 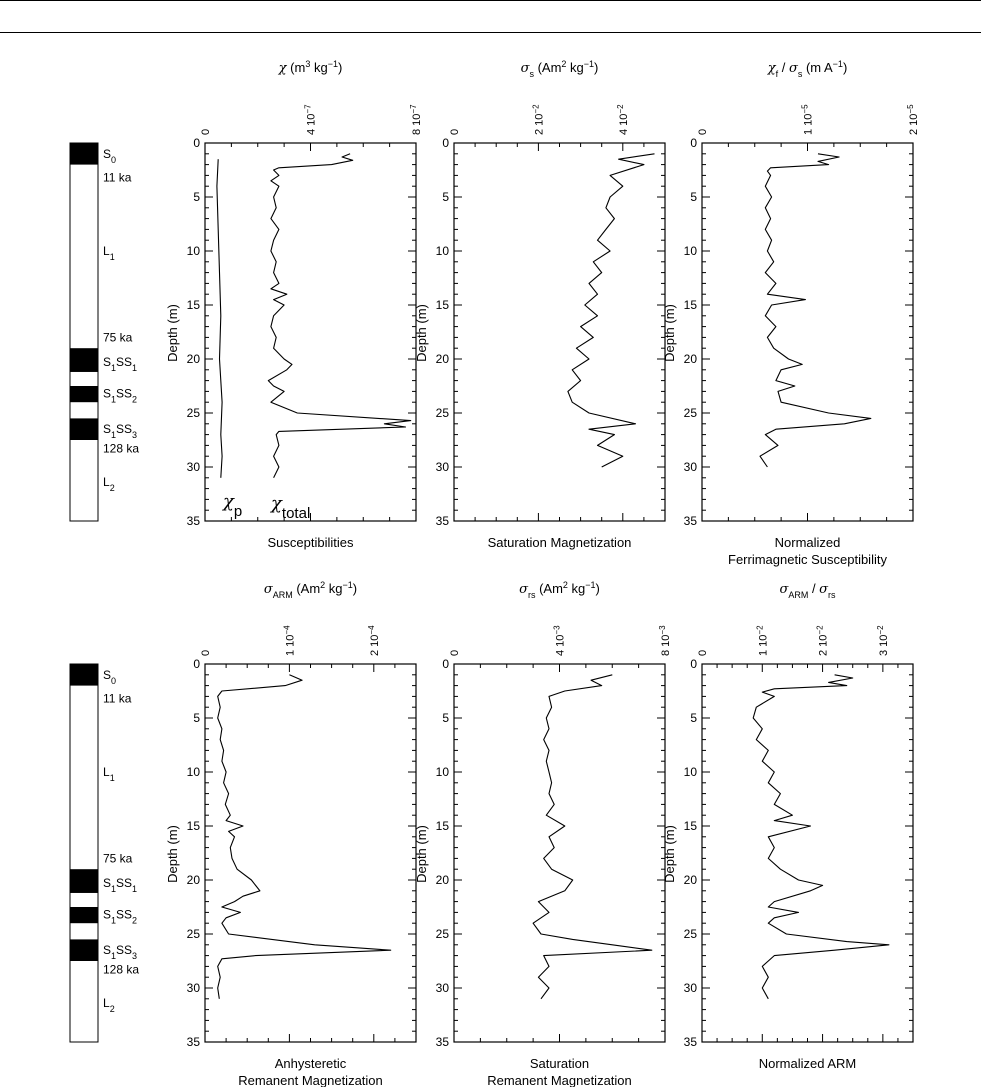 I want to click on panel-caption: Susceptibilities, so click(x=311, y=542).